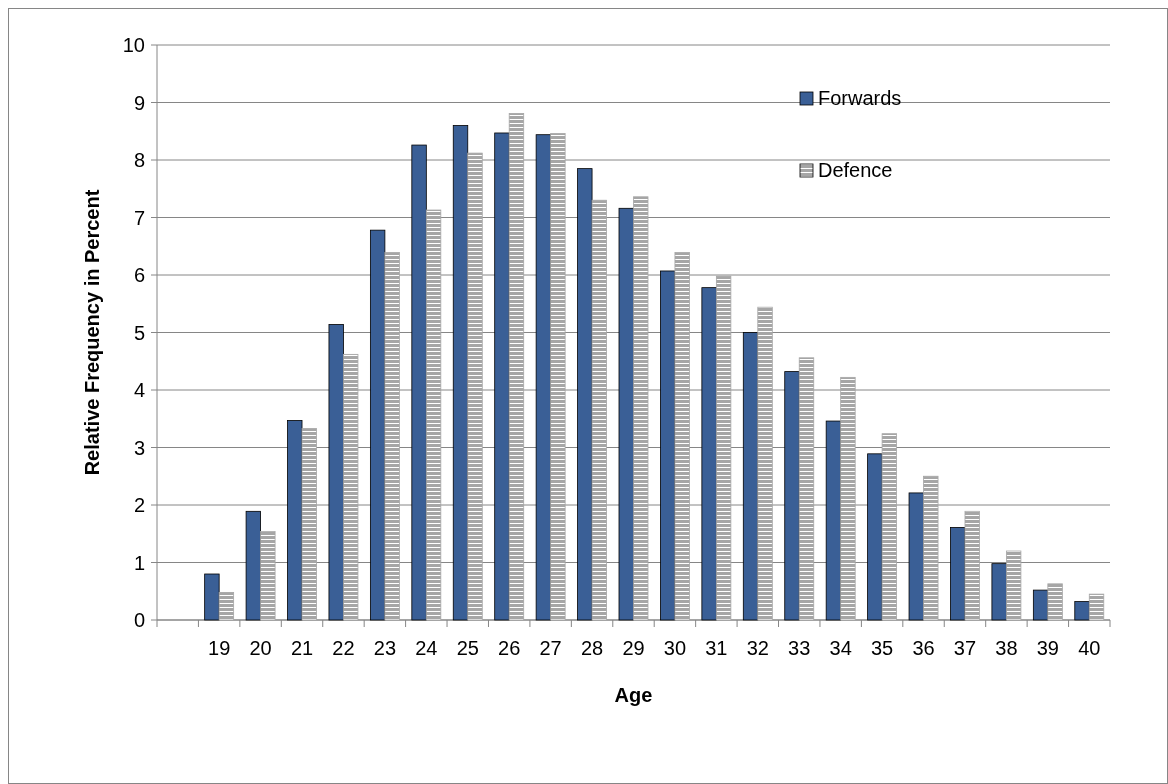  What do you see at coordinates (1089, 648) in the screenshot?
I see `x-tick-label: 40` at bounding box center [1089, 648].